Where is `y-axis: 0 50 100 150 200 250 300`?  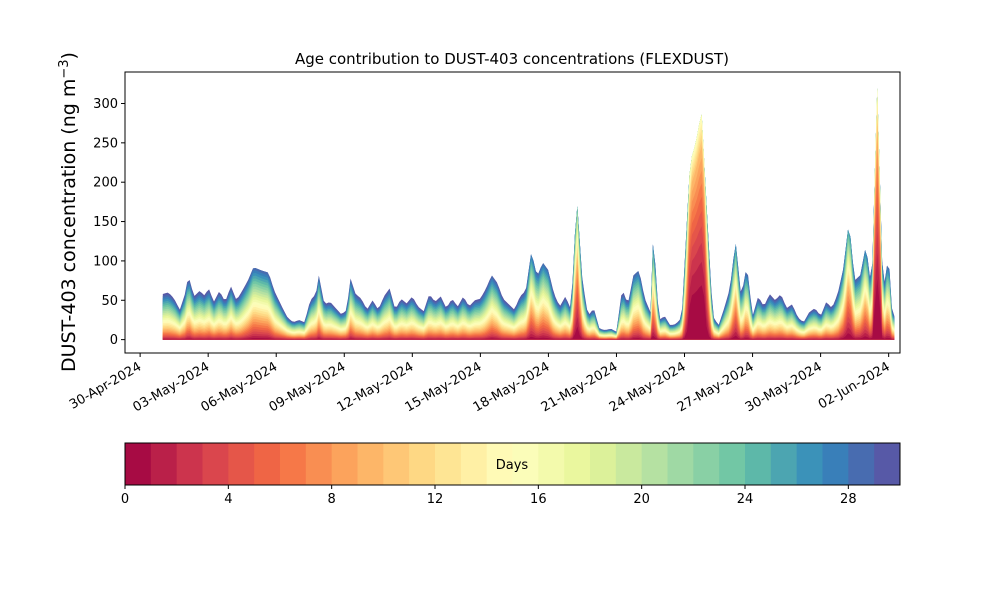 y-axis: 0 50 100 150 200 250 300 is located at coordinates (109, 222).